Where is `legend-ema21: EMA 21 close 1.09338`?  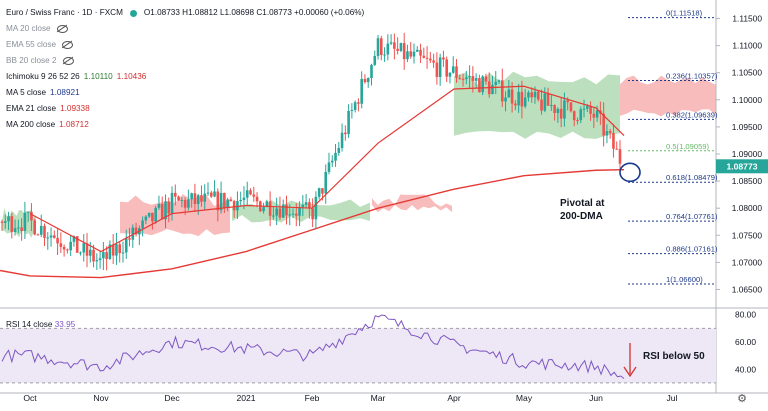 legend-ema21: EMA 21 close 1.09338 is located at coordinates (185, 109).